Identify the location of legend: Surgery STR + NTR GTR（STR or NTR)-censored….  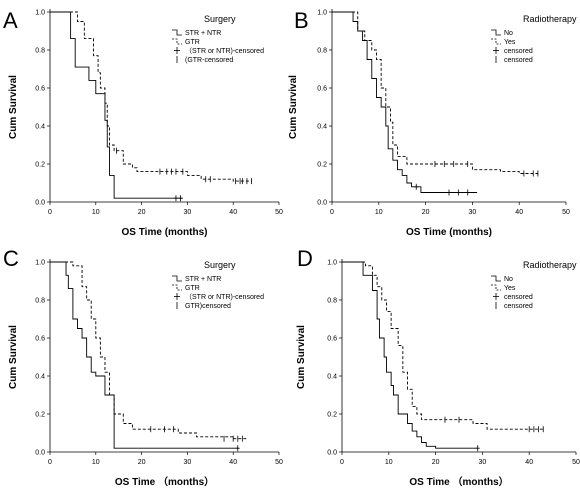
(218, 39).